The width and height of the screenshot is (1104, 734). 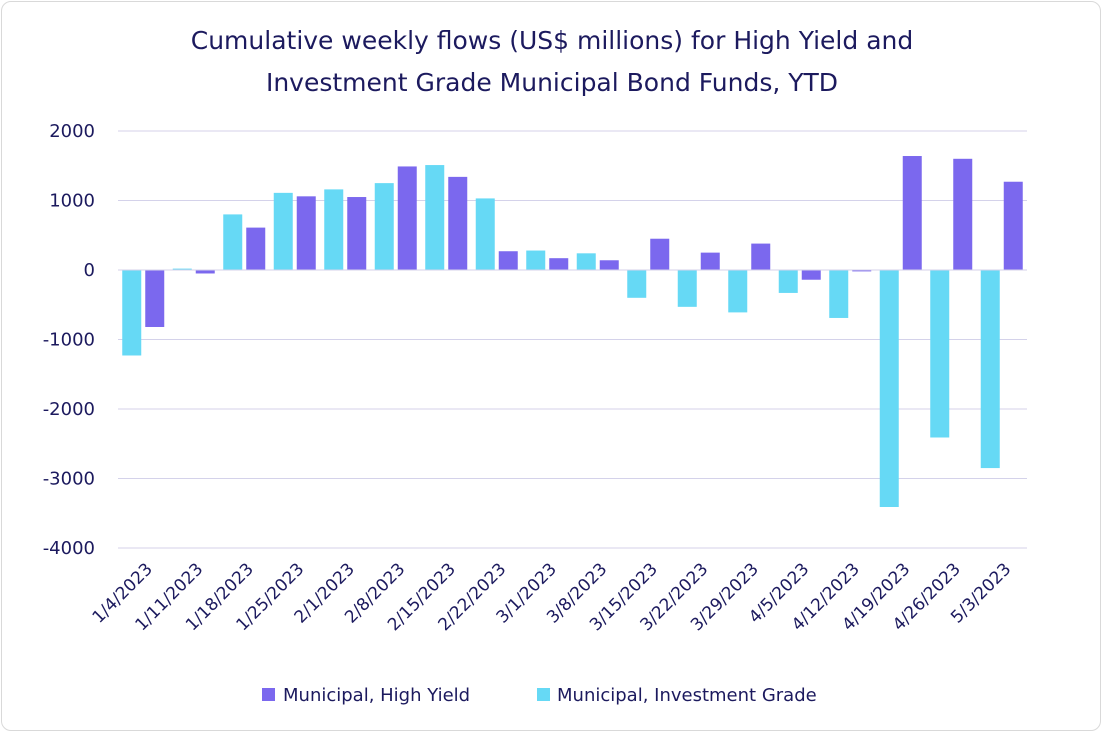 What do you see at coordinates (687, 695) in the screenshot?
I see `legend-label: Municipal, Investment Grade` at bounding box center [687, 695].